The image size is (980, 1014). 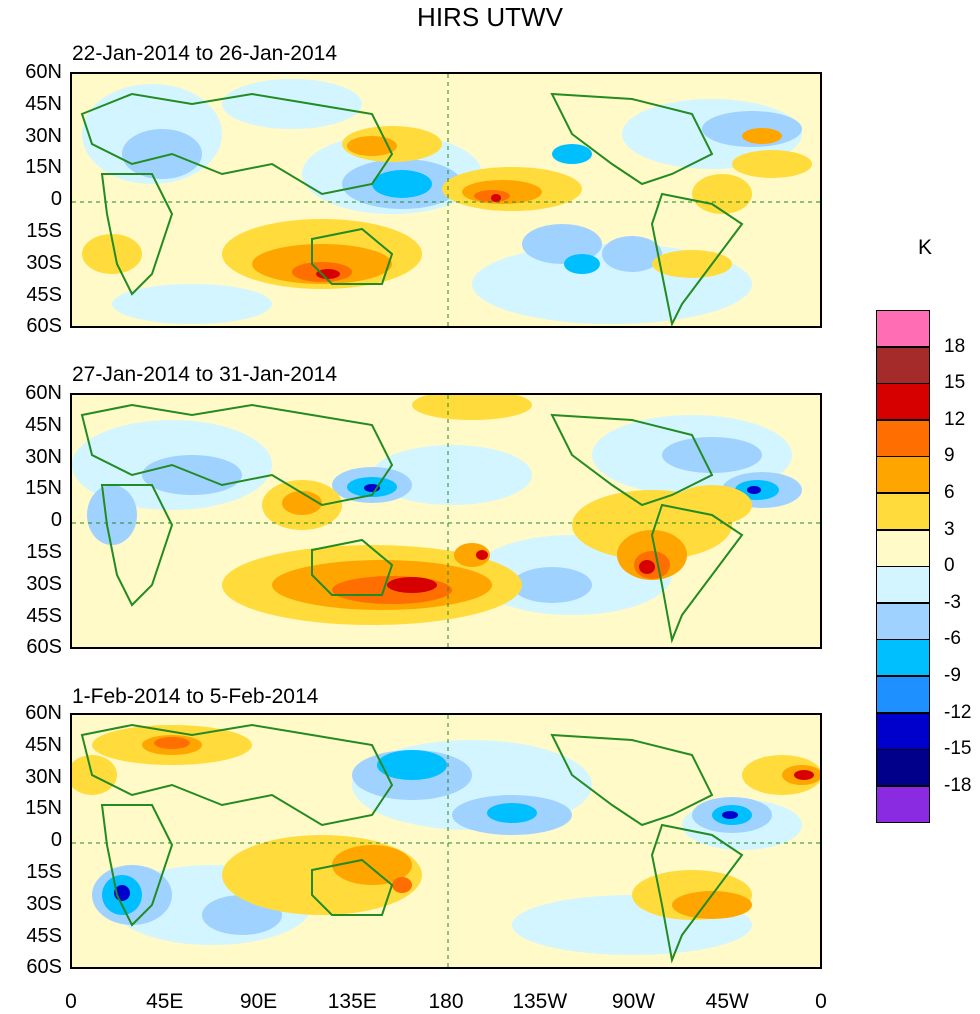 I want to click on colorbar-label: 0, so click(x=949, y=566).